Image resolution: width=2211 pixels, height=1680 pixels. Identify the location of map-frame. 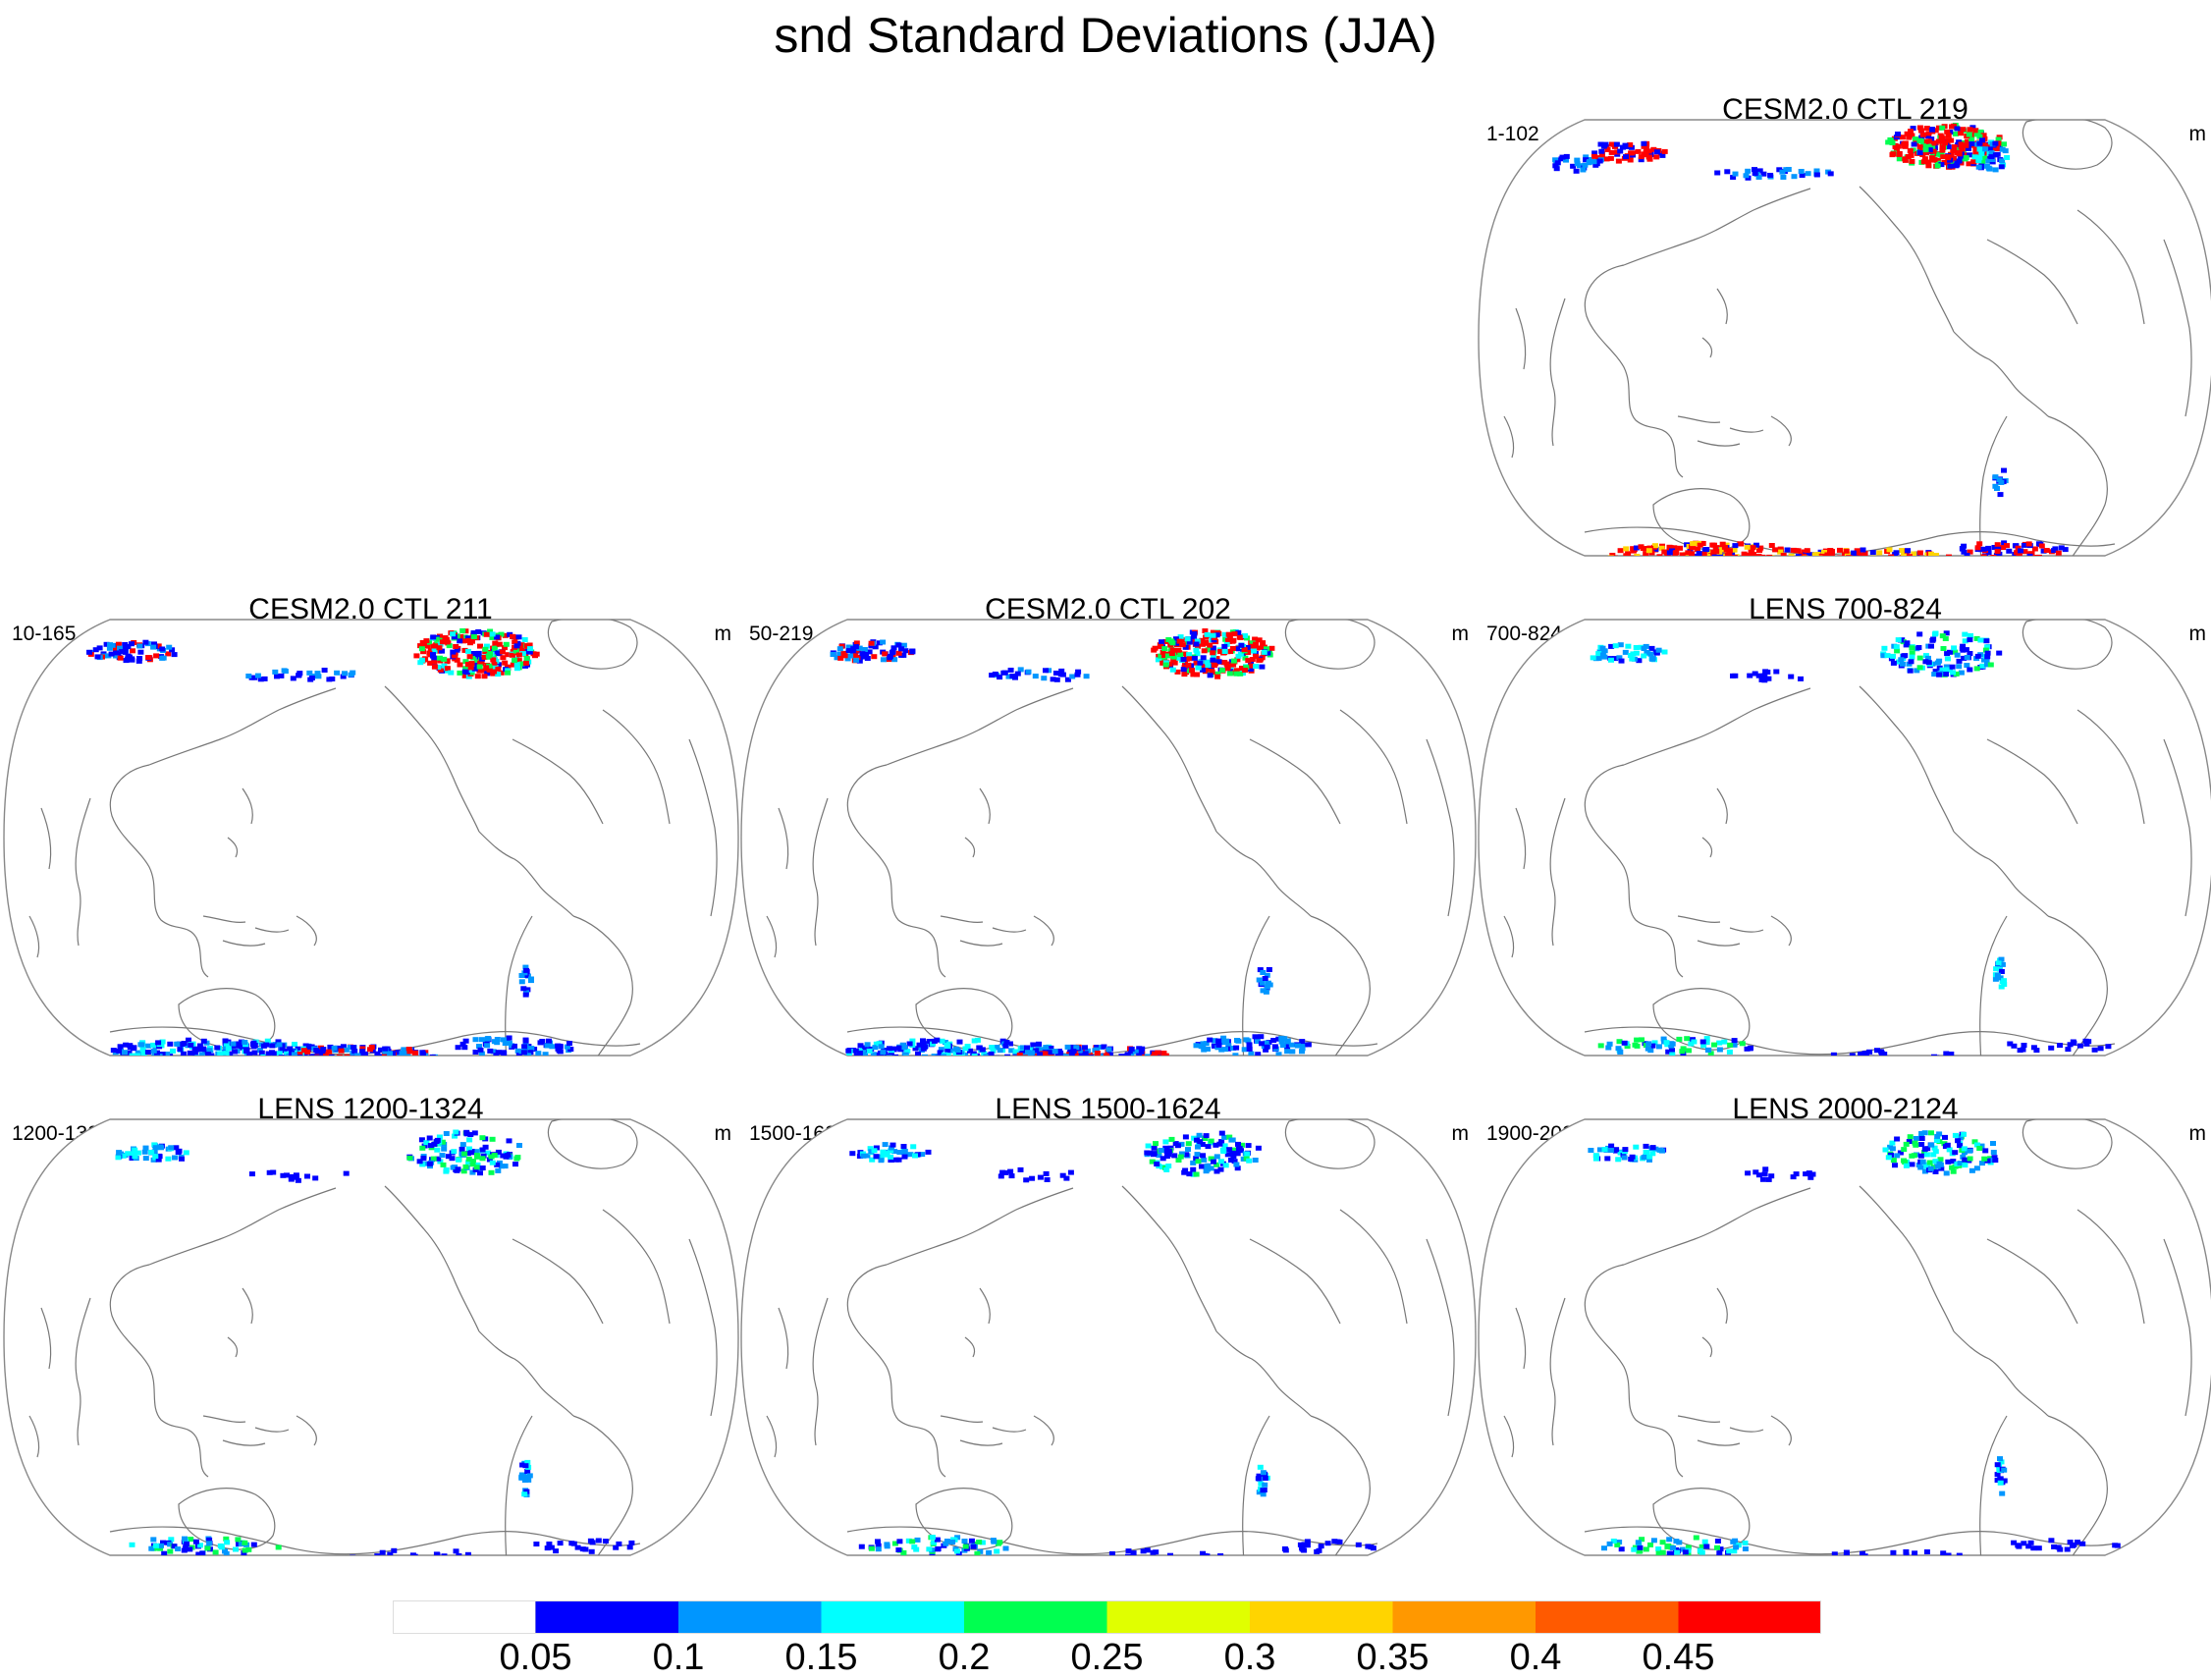
(1844, 1337).